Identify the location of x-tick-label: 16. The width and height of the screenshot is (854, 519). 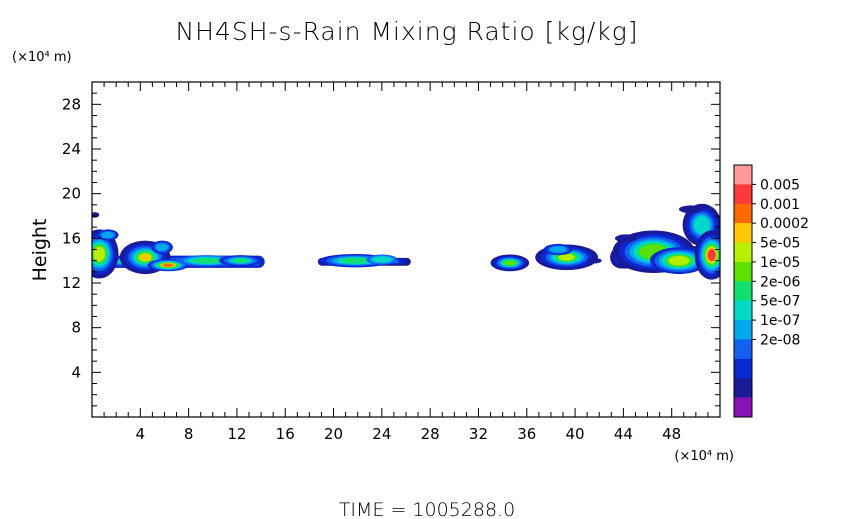
(285, 434).